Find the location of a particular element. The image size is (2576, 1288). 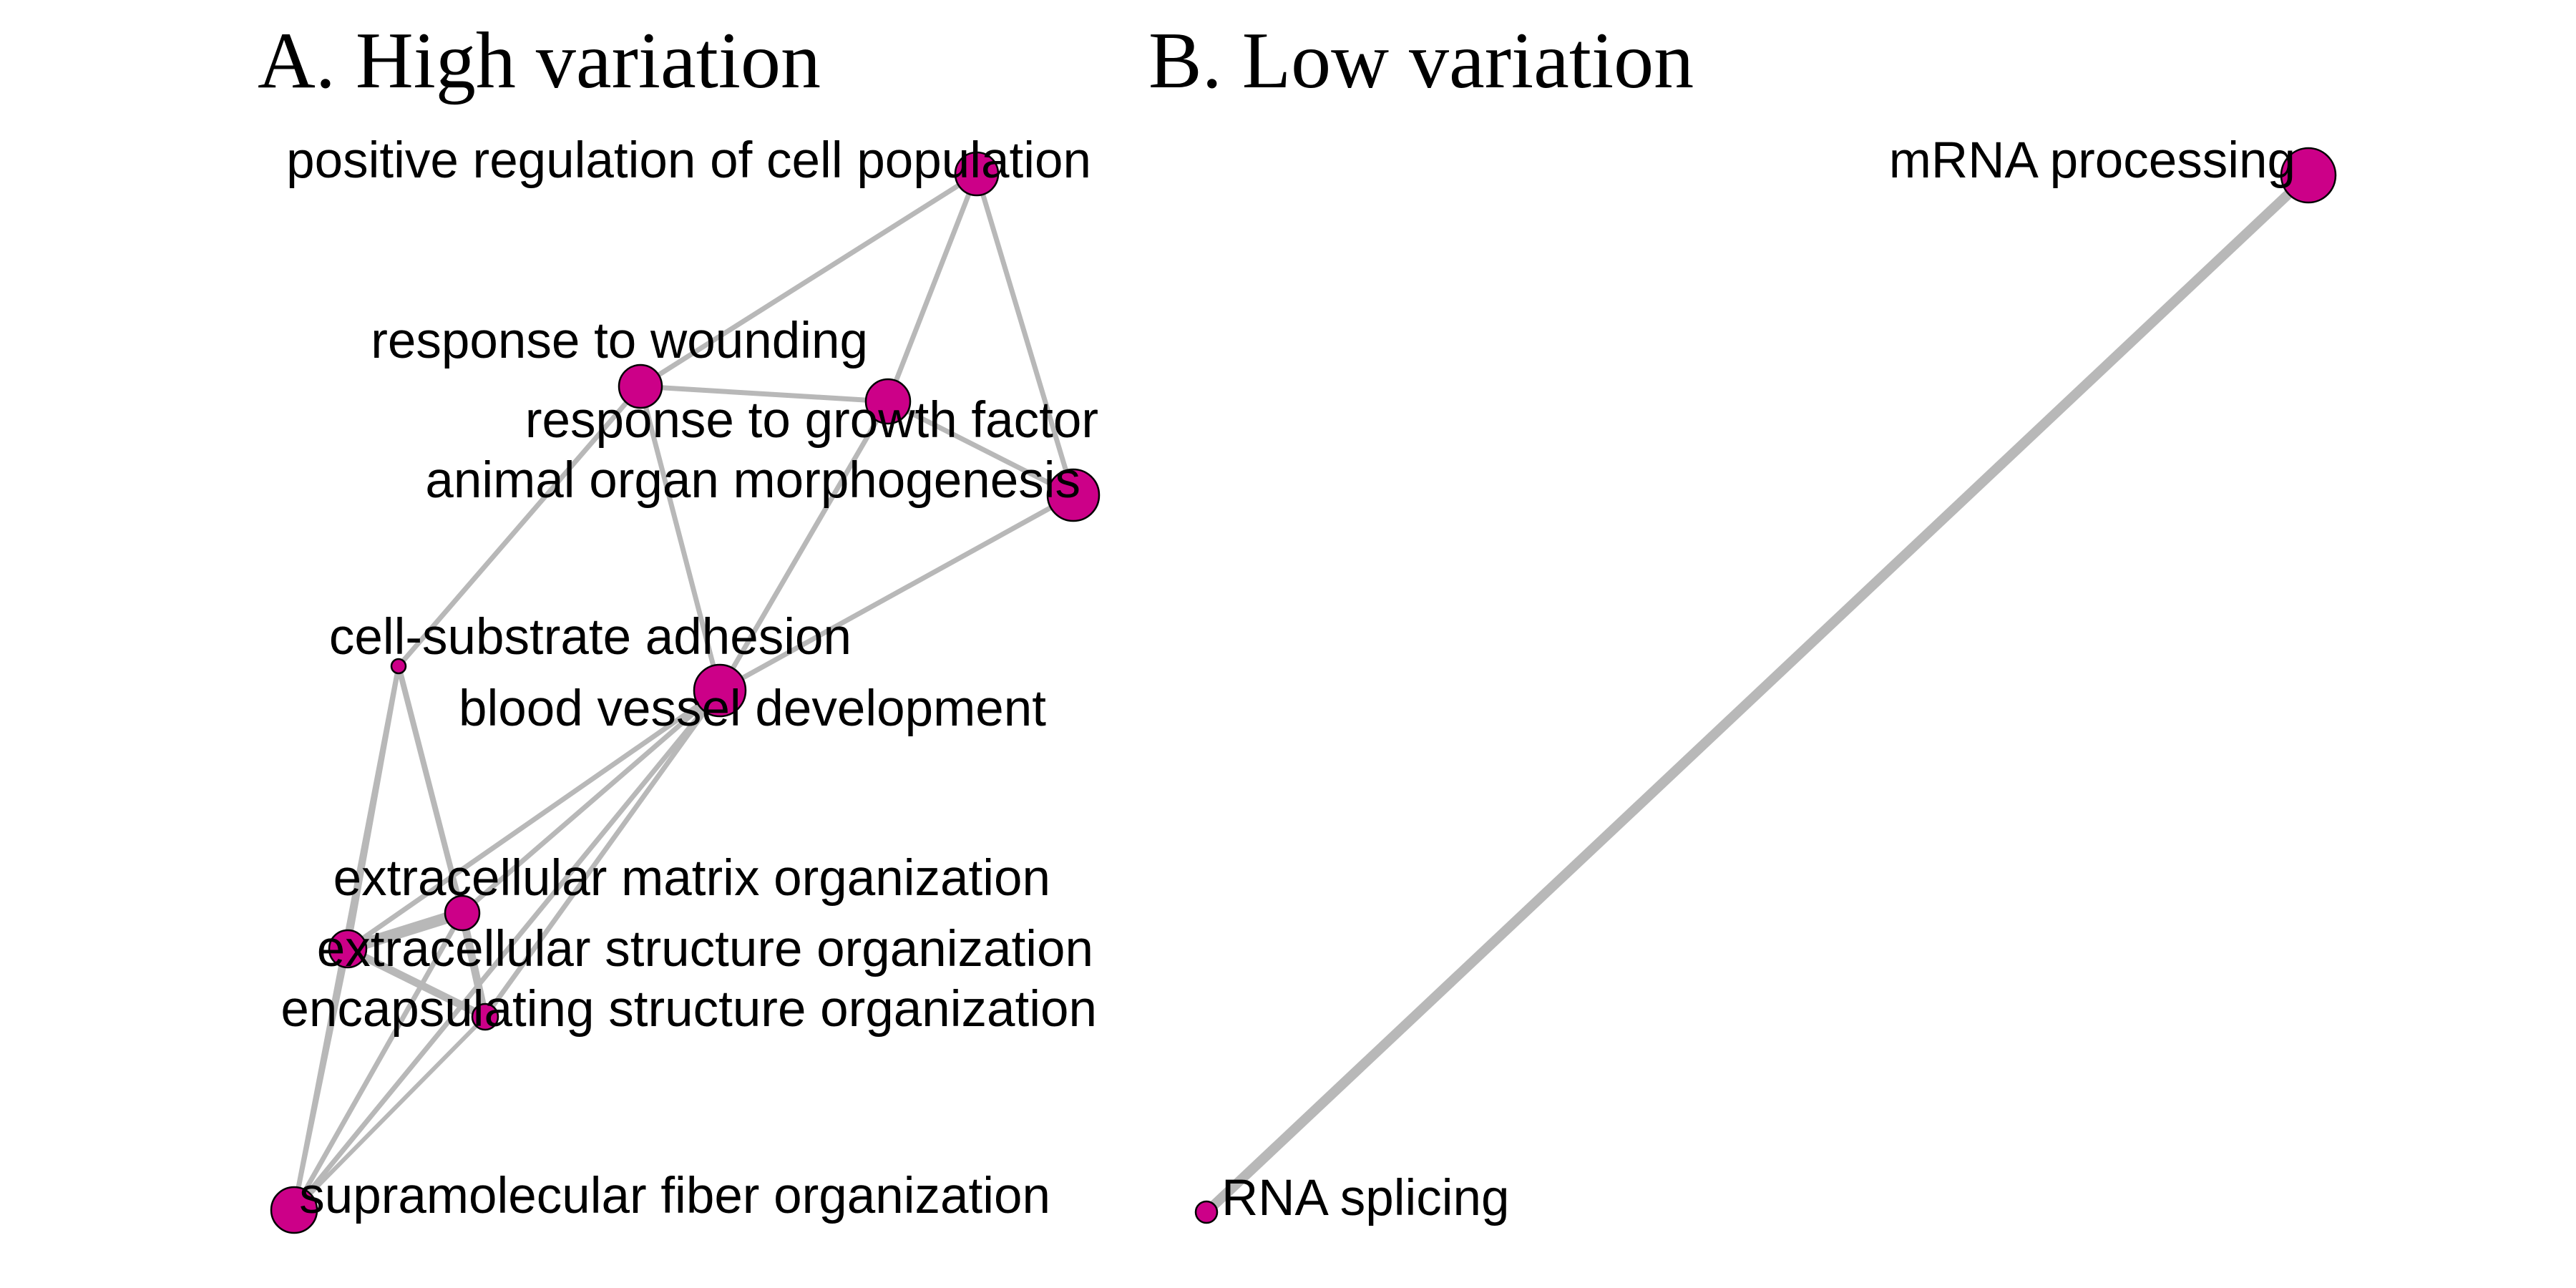

edge-organ-vessel is located at coordinates (896, 592).